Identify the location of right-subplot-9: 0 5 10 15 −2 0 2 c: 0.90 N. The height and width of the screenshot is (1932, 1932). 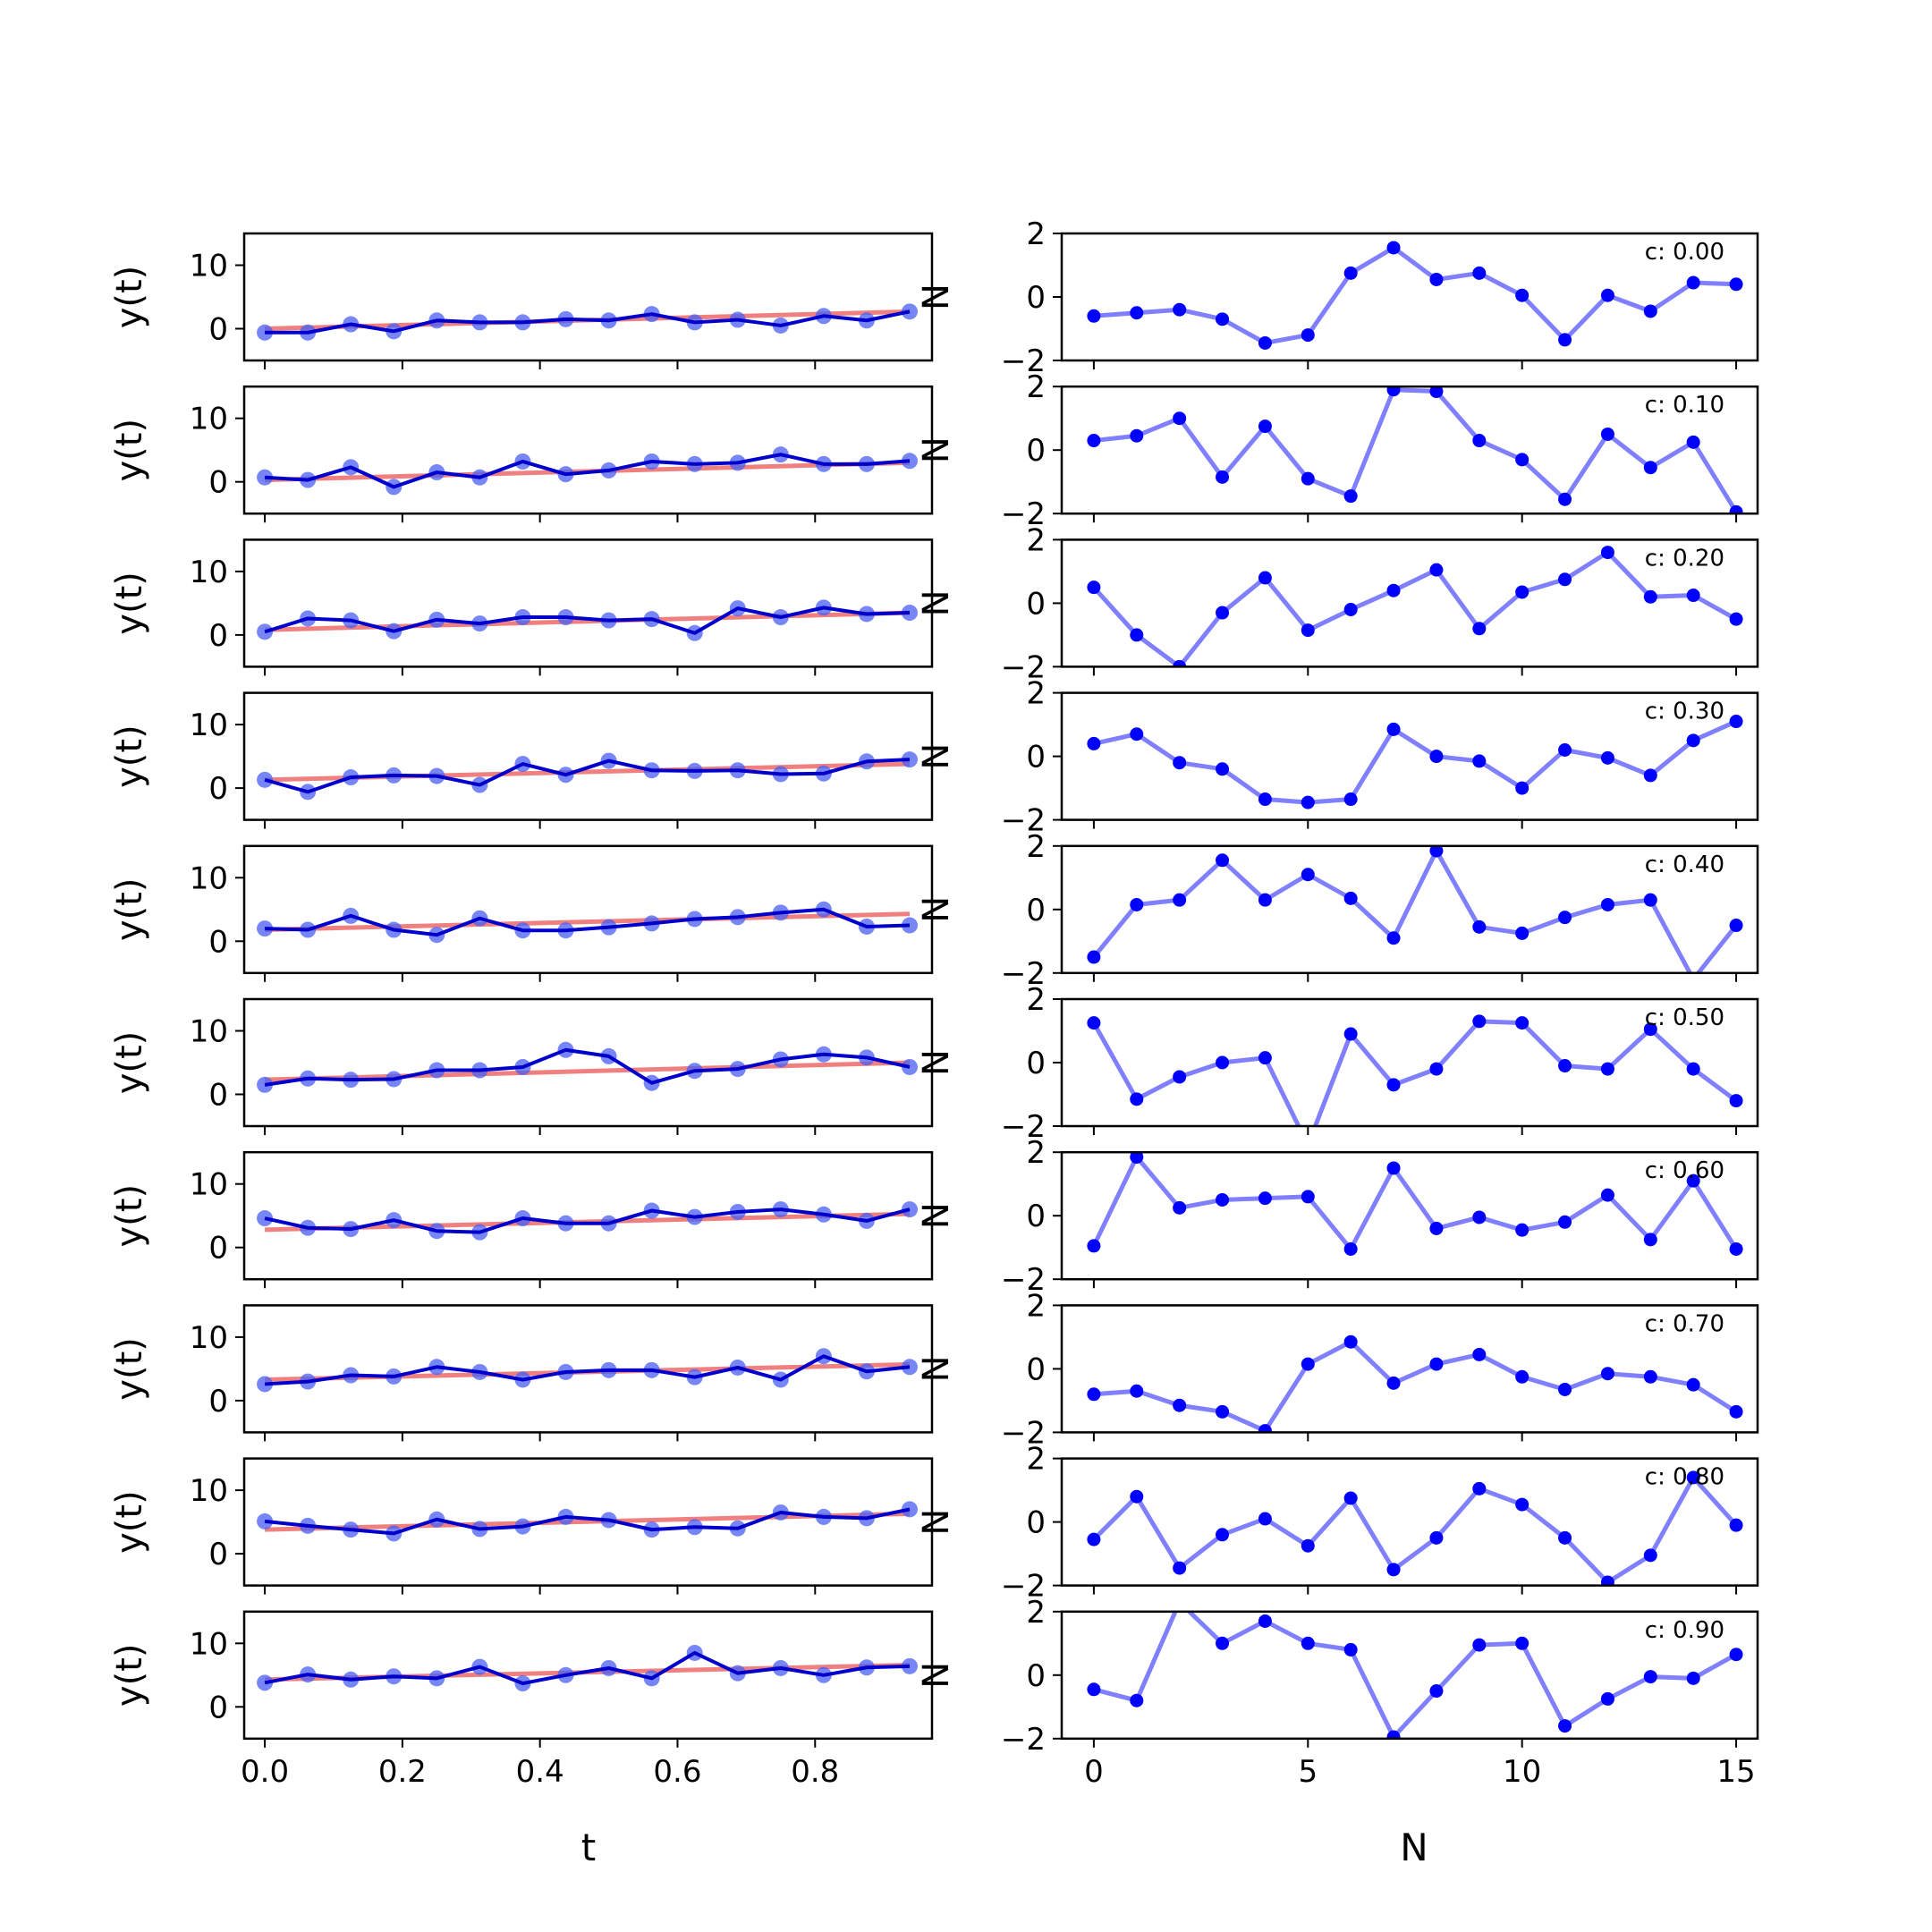
(1337, 1692).